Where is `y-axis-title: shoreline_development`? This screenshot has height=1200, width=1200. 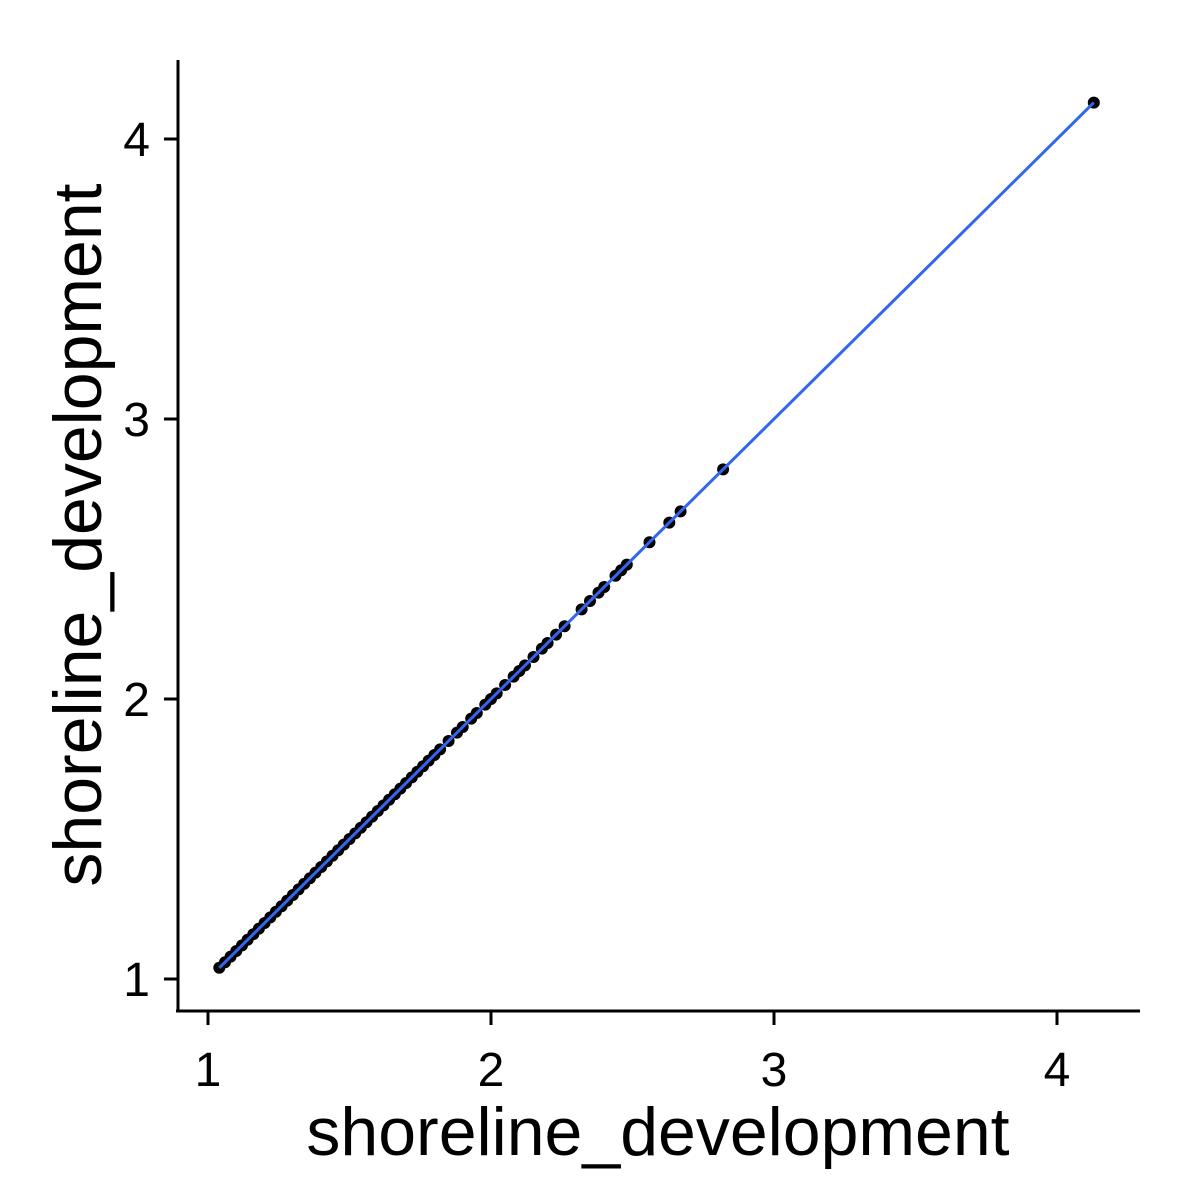
y-axis-title: shoreline_development is located at coordinates (78, 534).